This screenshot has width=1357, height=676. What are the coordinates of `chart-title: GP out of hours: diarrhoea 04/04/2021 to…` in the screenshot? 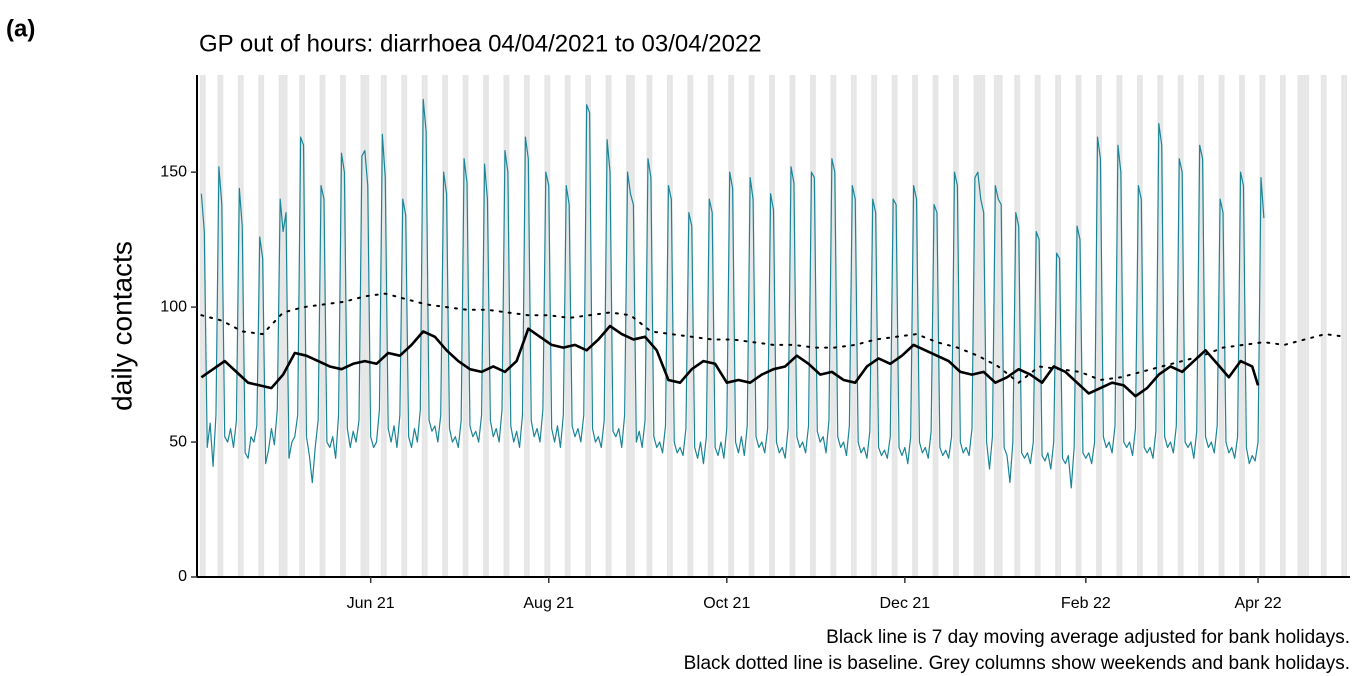 It's located at (480, 43).